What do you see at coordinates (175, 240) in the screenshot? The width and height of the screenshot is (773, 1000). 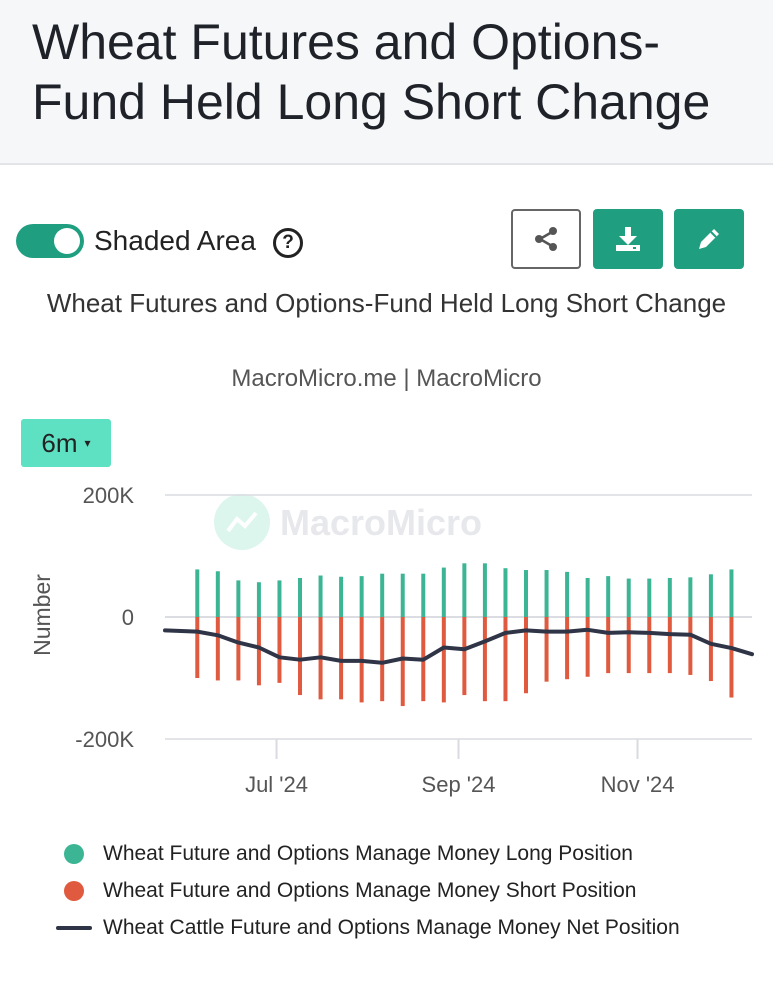 I see `shaded-area-label: Shaded Area` at bounding box center [175, 240].